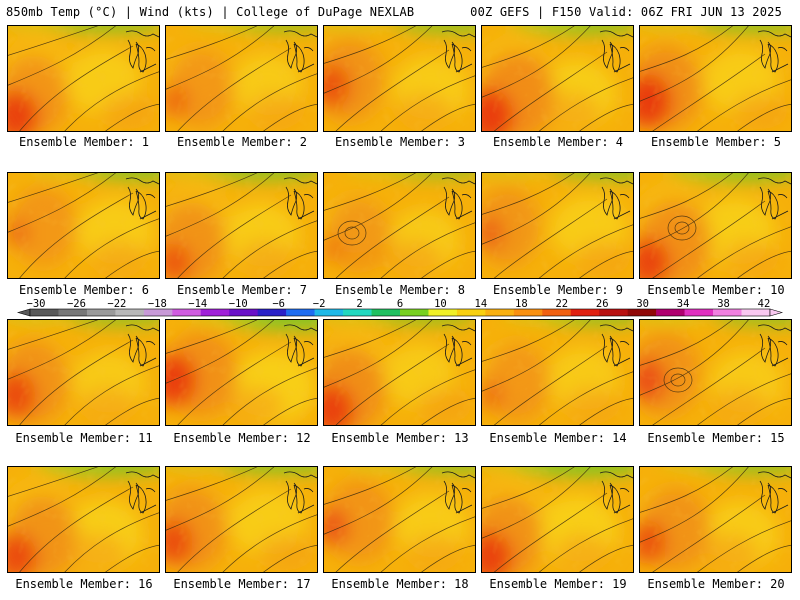 The image size is (800, 600). Describe the element at coordinates (242, 290) in the screenshot. I see `ensemble-member-caption: Ensemble Member: 7` at that location.